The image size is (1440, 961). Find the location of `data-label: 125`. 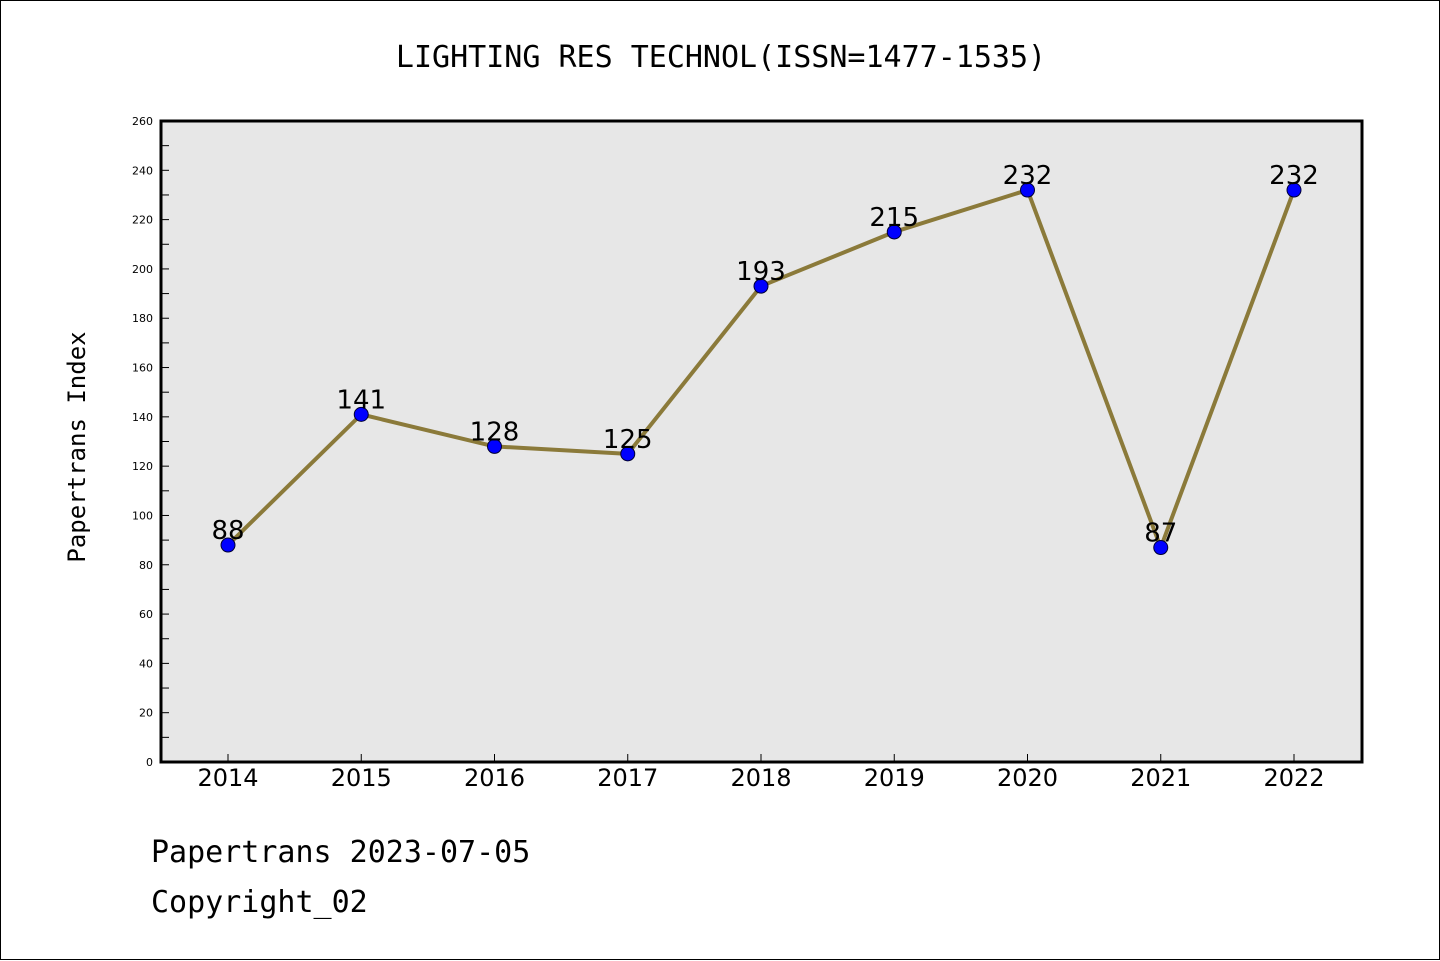

data-label: 125 is located at coordinates (628, 440).